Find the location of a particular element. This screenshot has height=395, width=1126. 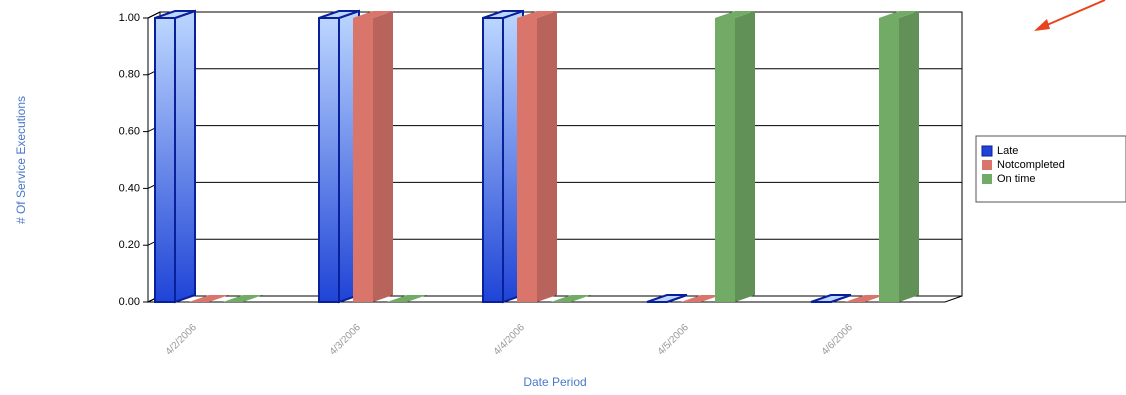

legend-box is located at coordinates (1050, 169).